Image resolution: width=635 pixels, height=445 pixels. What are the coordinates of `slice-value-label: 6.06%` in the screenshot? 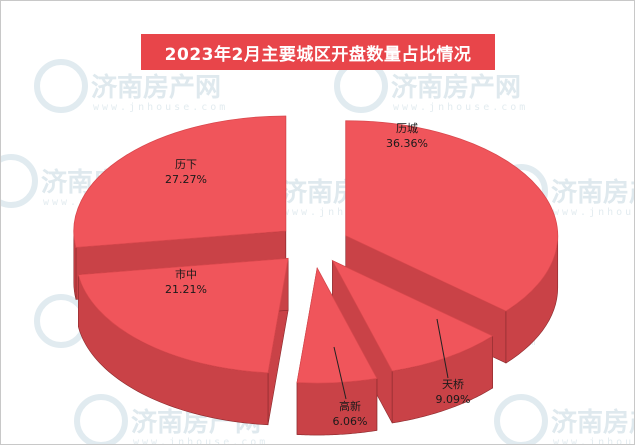 It's located at (350, 421).